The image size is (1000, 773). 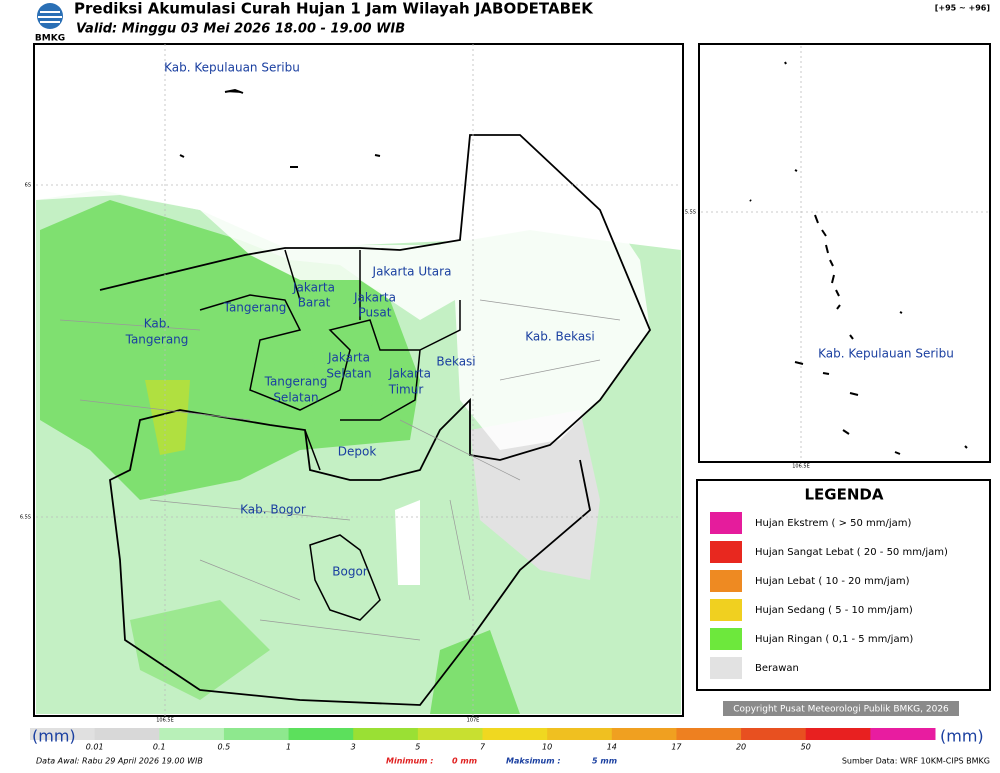 What do you see at coordinates (547, 747) in the screenshot?
I see `colorbar-label: 10` at bounding box center [547, 747].